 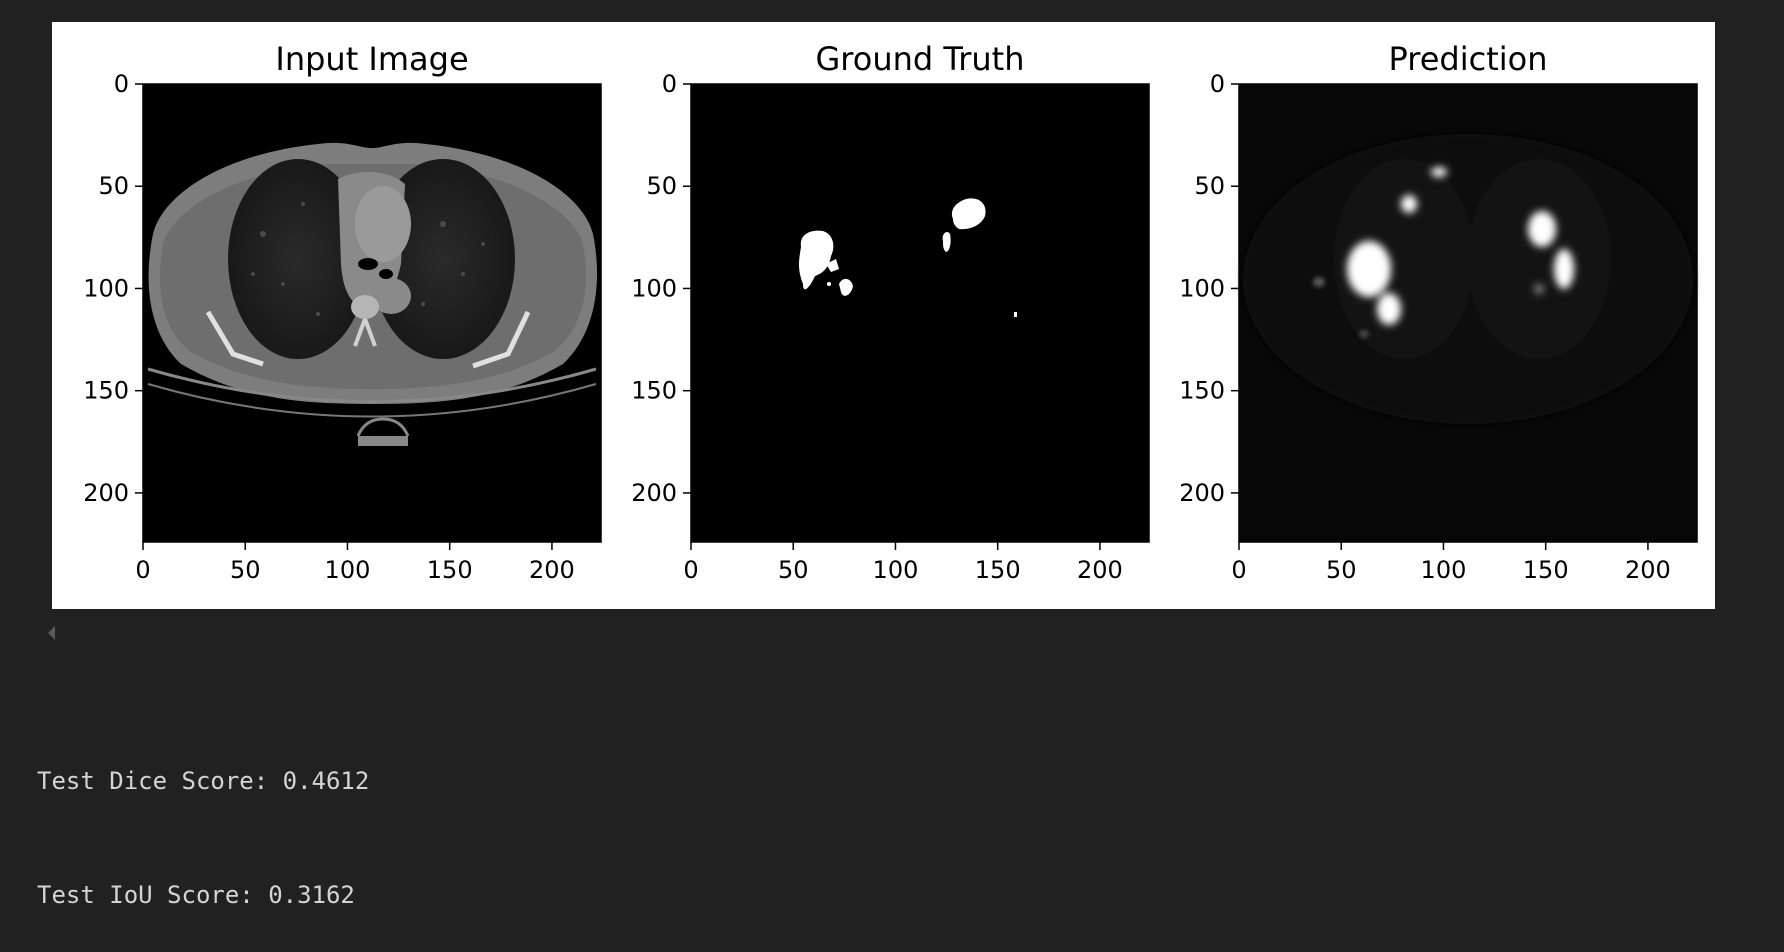 I want to click on panel-title: Input Image, so click(x=371, y=59).